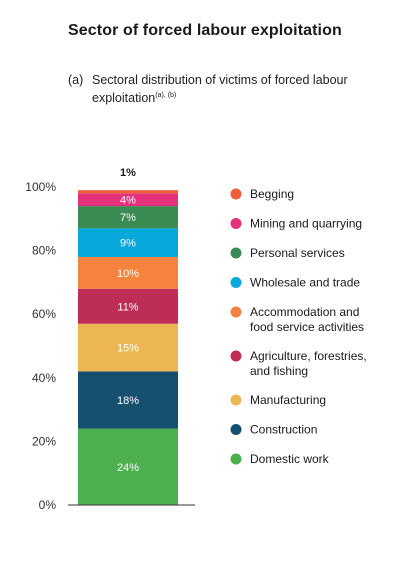 This screenshot has width=400, height=569. What do you see at coordinates (283, 430) in the screenshot?
I see `legend-label: Construction` at bounding box center [283, 430].